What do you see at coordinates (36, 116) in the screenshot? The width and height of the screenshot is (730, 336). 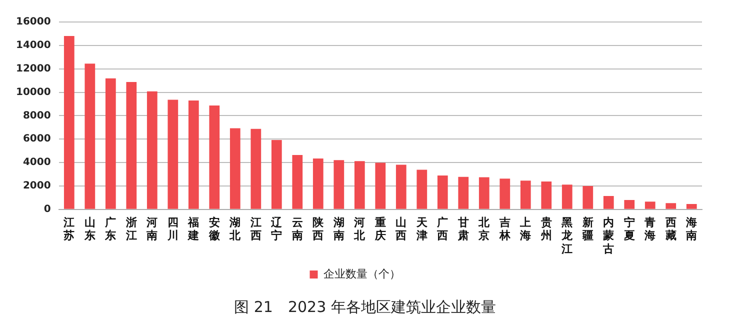 I see `y-tick-label: 8000` at bounding box center [36, 116].